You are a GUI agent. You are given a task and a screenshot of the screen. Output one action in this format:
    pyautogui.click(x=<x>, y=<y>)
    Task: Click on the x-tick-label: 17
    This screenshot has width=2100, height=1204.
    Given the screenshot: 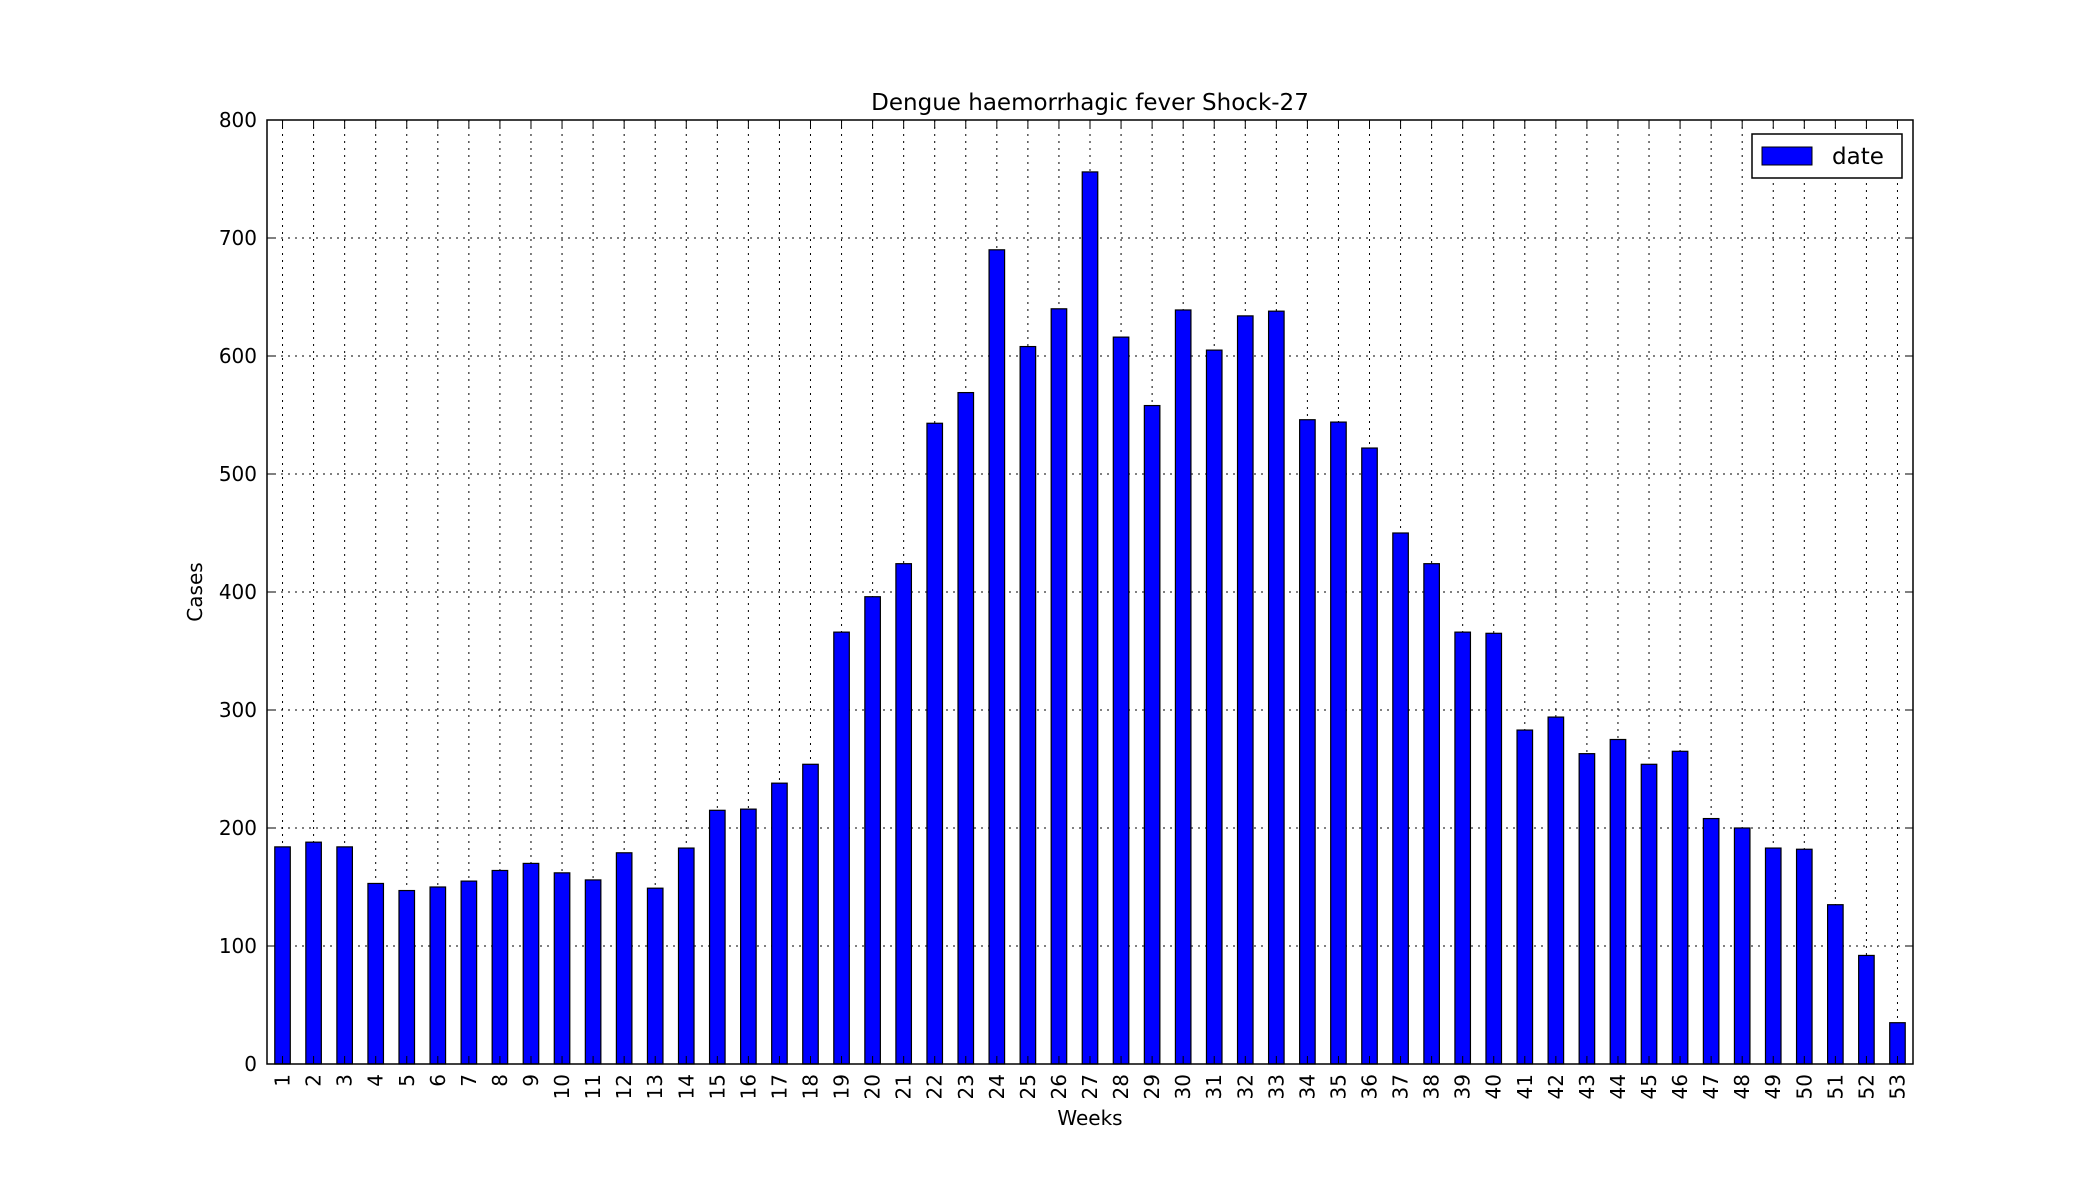 What is the action you would take?
    pyautogui.click(x=779, y=1086)
    